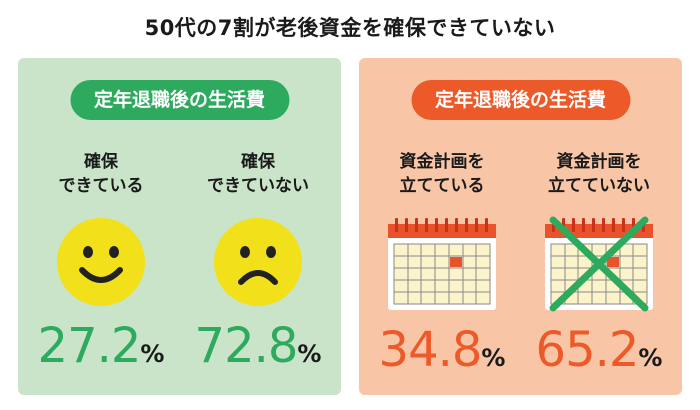 This screenshot has height=410, width=700. I want to click on crossed-calendar-icon, so click(599, 264).